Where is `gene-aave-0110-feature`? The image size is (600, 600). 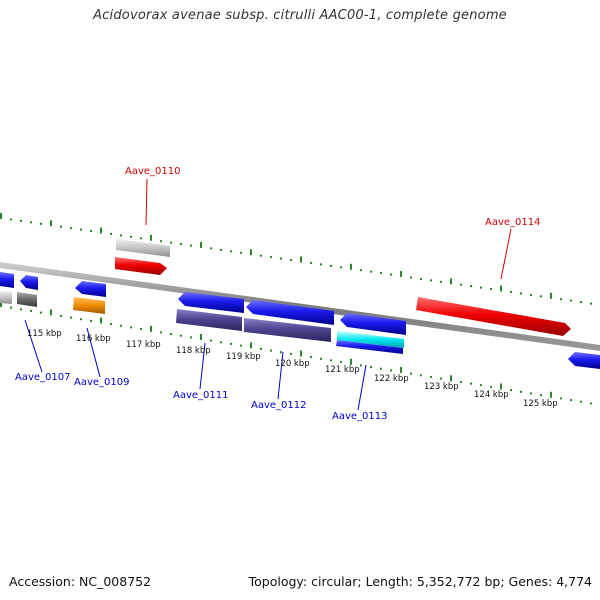 gene-aave-0110-feature is located at coordinates (143, 248).